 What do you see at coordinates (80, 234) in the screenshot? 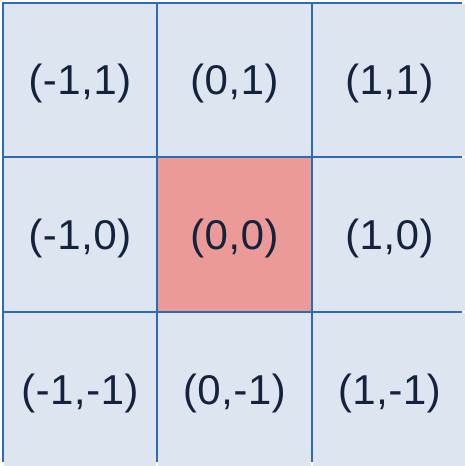
I see `grid-cell-neg1-0: (-1,0)` at bounding box center [80, 234].